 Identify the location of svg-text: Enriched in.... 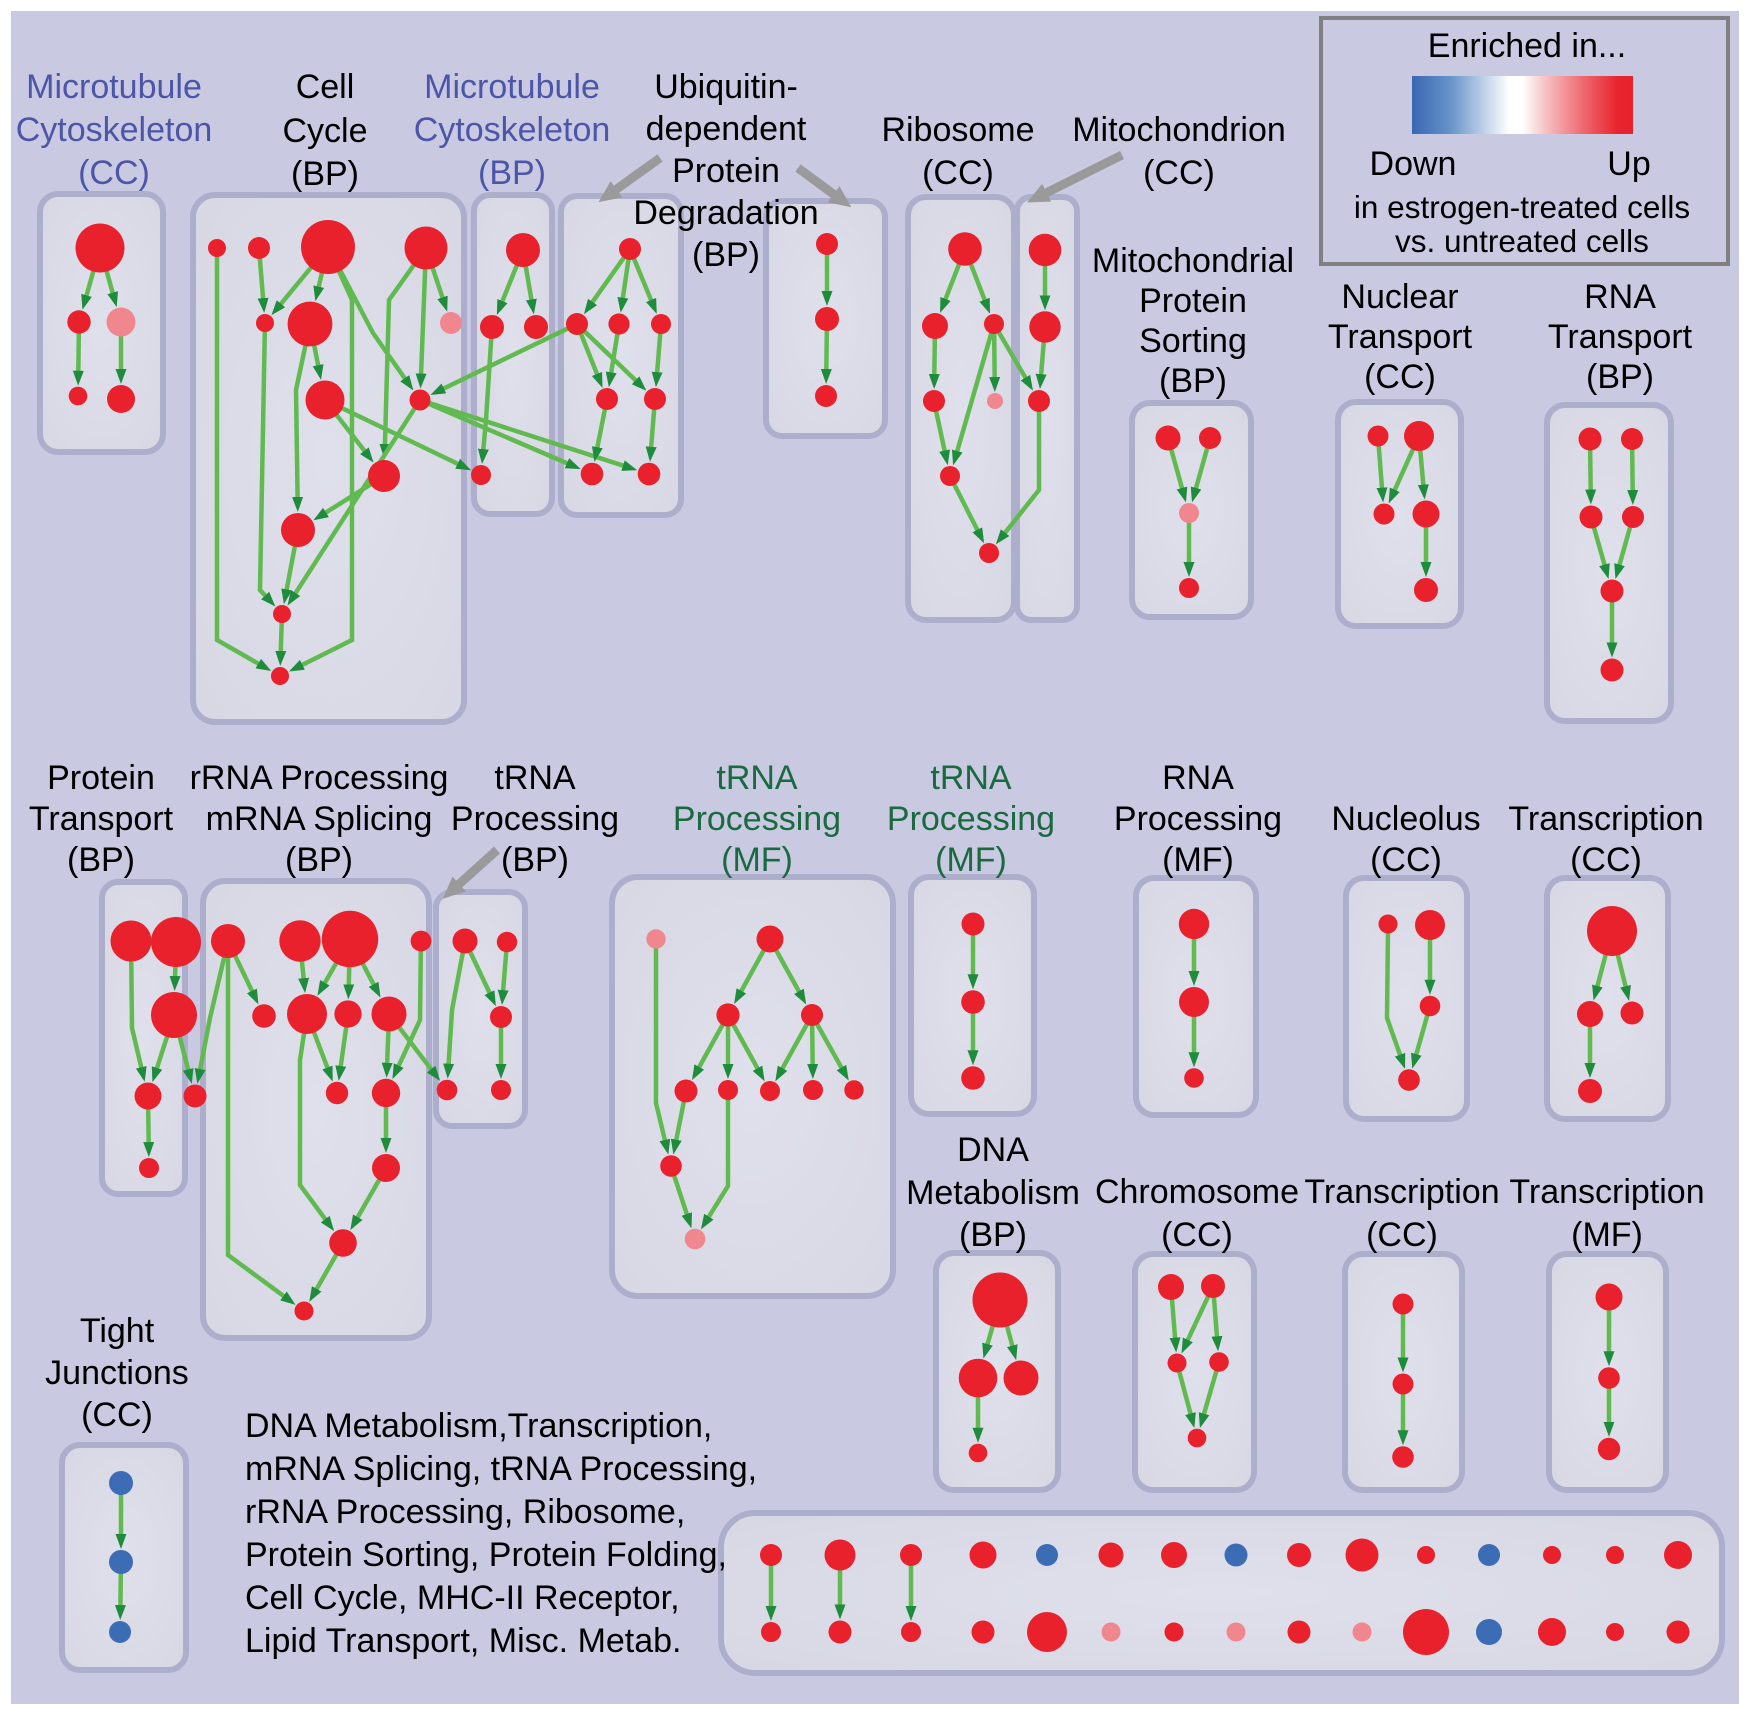
(1527, 46).